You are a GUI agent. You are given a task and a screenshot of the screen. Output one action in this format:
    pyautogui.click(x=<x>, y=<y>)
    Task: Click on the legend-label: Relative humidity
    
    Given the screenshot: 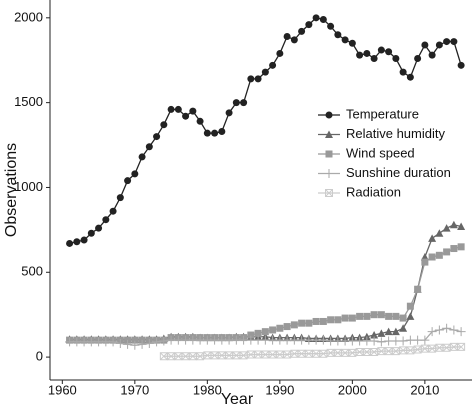 What is the action you would take?
    pyautogui.click(x=395, y=133)
    